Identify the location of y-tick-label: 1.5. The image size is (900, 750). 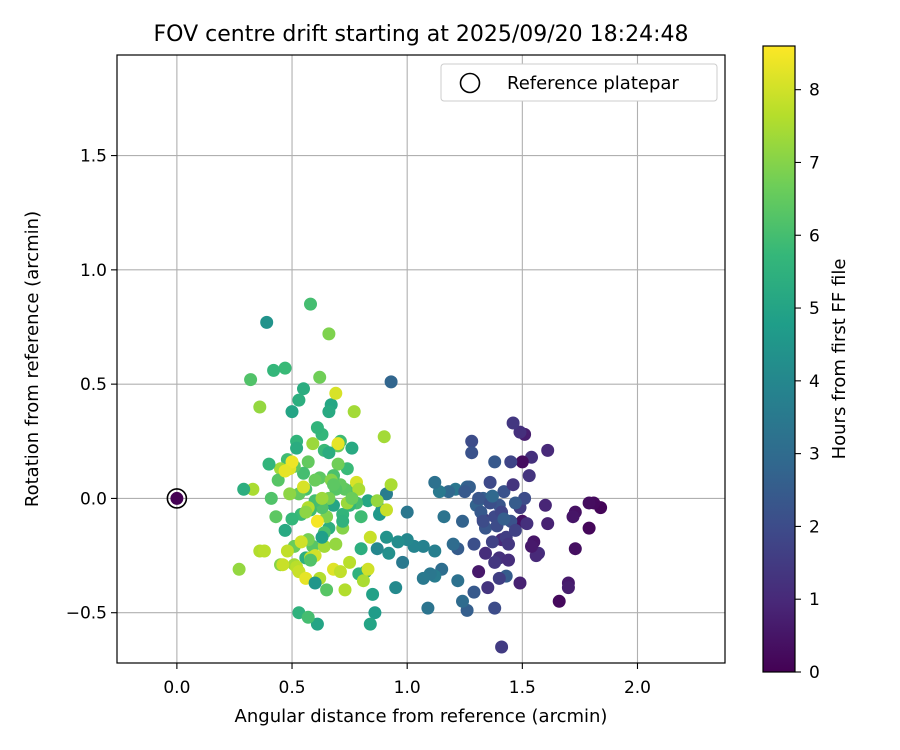
(93, 157).